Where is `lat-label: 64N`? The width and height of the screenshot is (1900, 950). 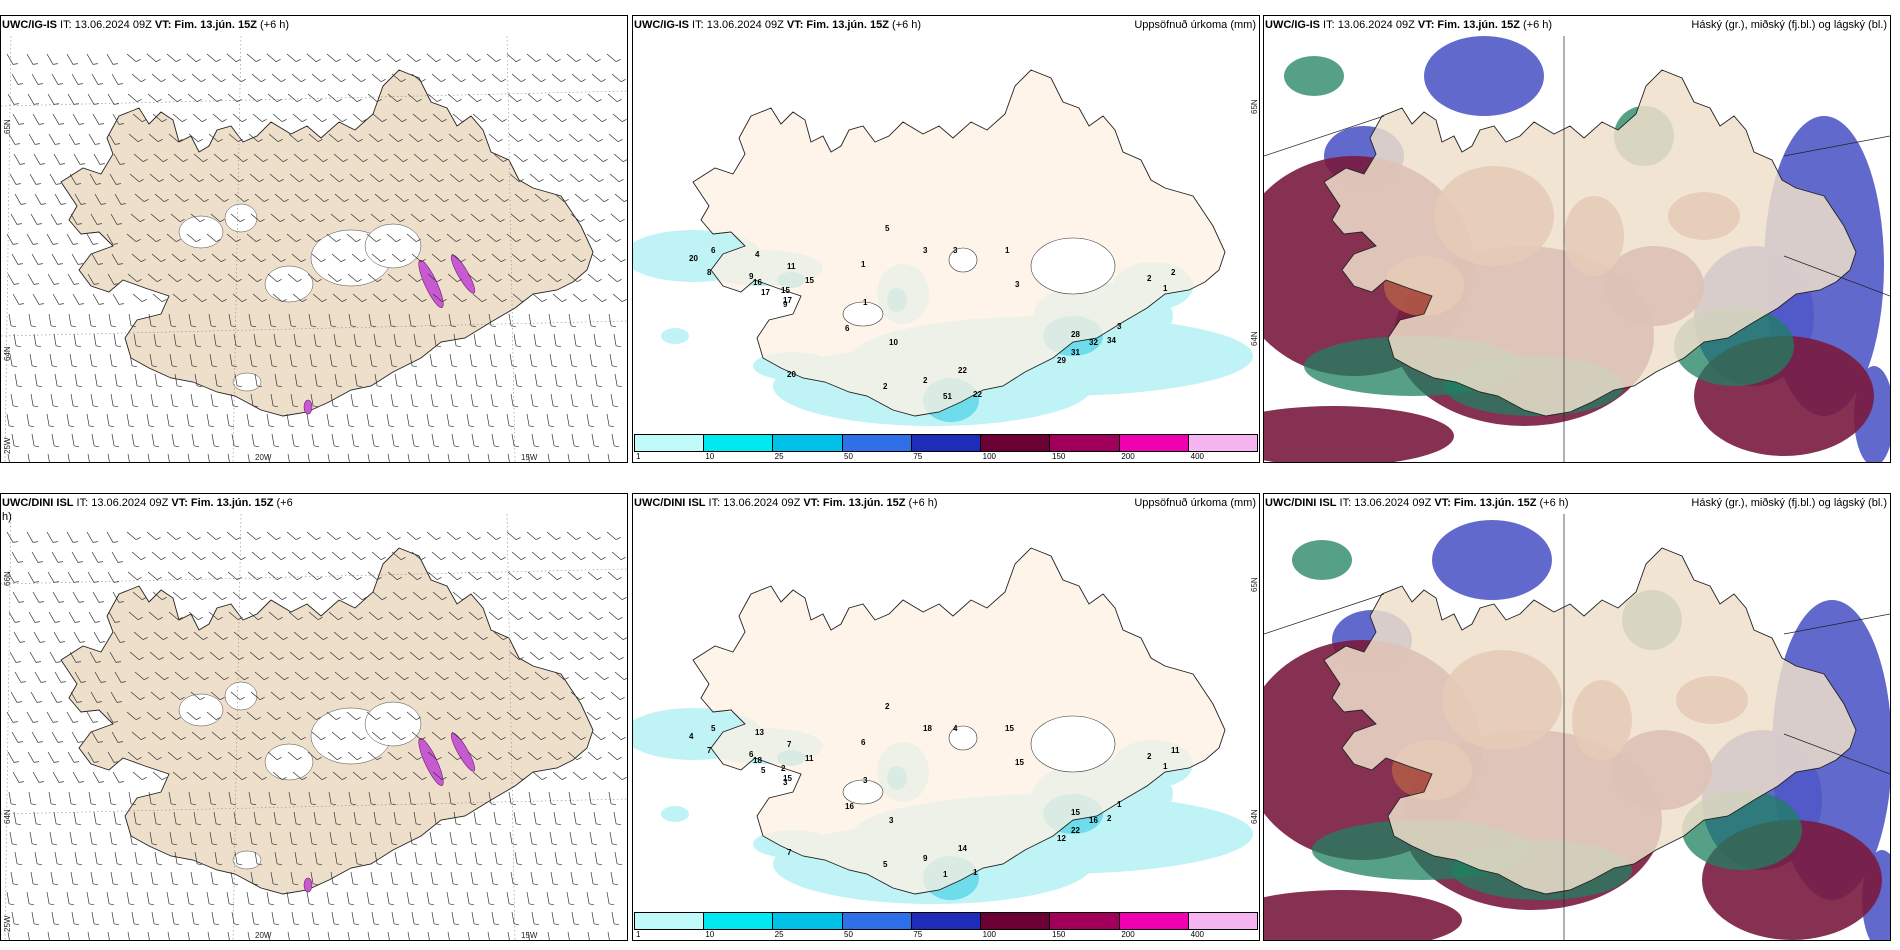 lat-label: 64N is located at coordinates (7, 353).